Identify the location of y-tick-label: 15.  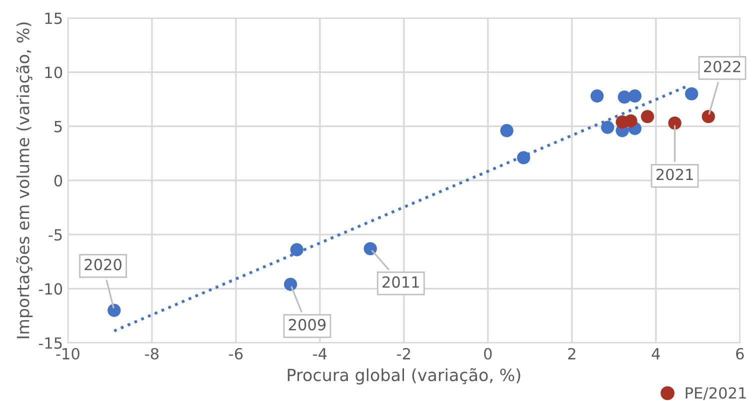
(53, 18).